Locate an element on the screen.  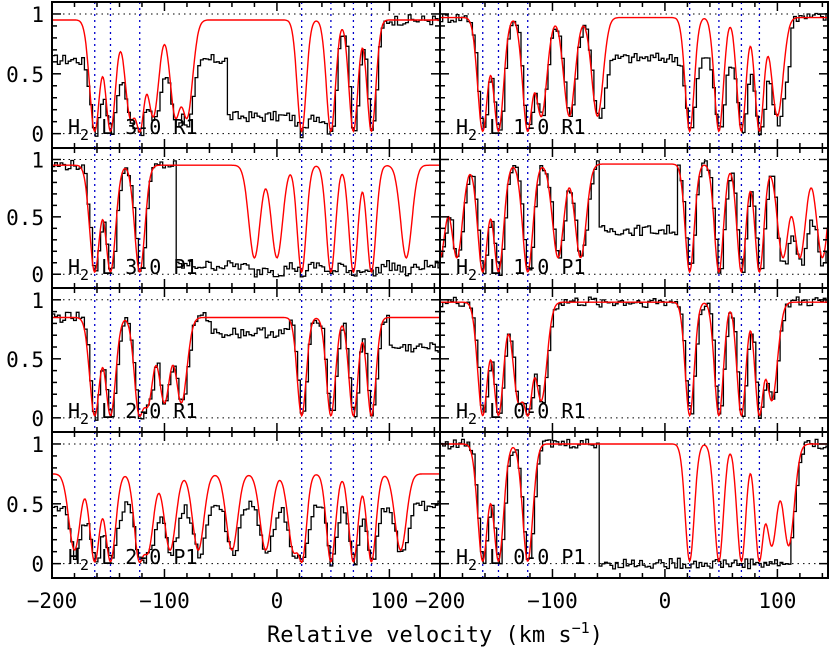
panel-label-transition: L 1-0 P1 is located at coordinates (531, 267).